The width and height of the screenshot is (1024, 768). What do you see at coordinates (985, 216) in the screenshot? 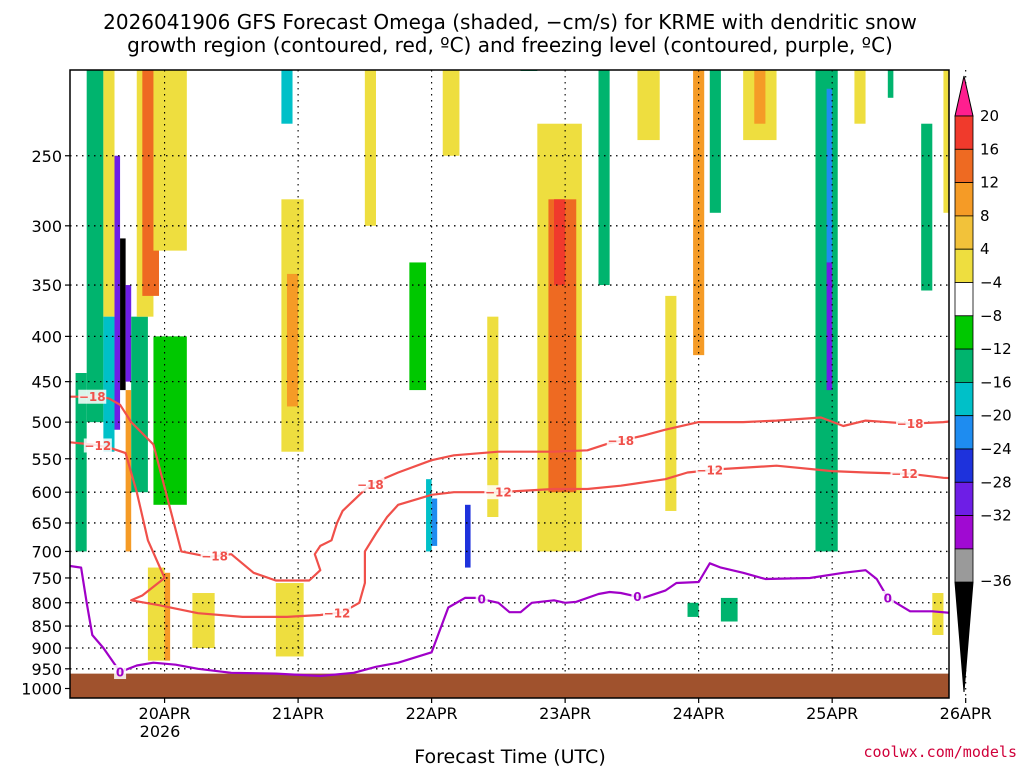
I see `colorbar-label: 8` at bounding box center [985, 216].